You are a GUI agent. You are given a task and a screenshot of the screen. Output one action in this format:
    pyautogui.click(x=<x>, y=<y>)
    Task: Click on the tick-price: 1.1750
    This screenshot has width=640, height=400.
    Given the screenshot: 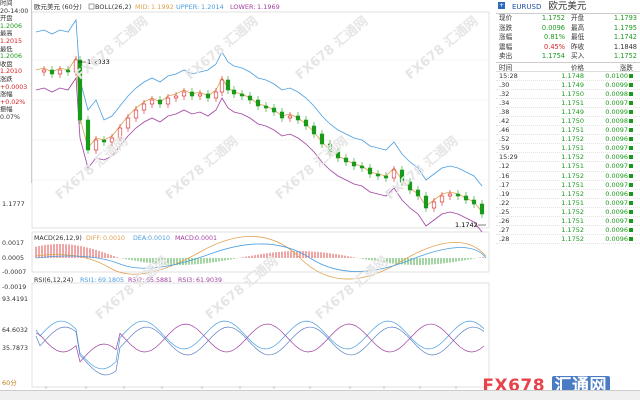 What is the action you would take?
    pyautogui.click(x=572, y=93)
    